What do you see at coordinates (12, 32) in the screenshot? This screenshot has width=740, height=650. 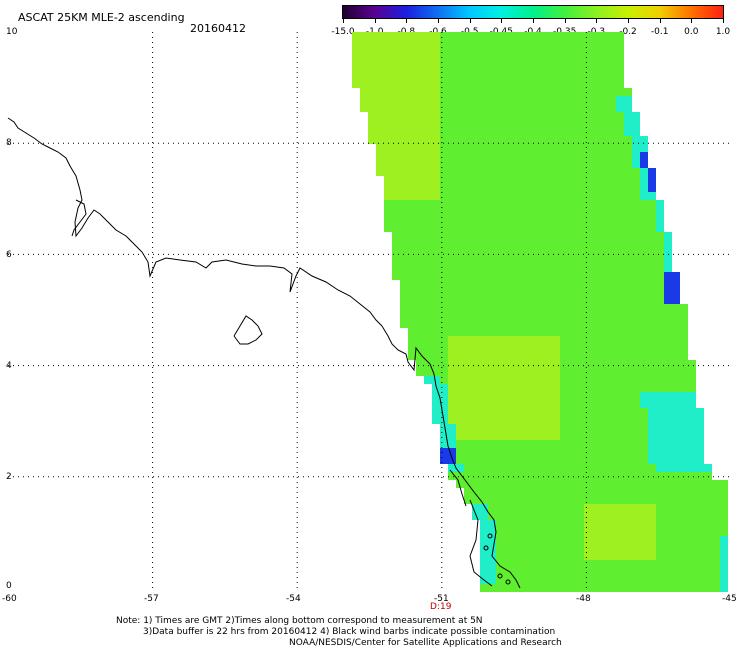 I see `lat-label-10: 10` at bounding box center [12, 32].